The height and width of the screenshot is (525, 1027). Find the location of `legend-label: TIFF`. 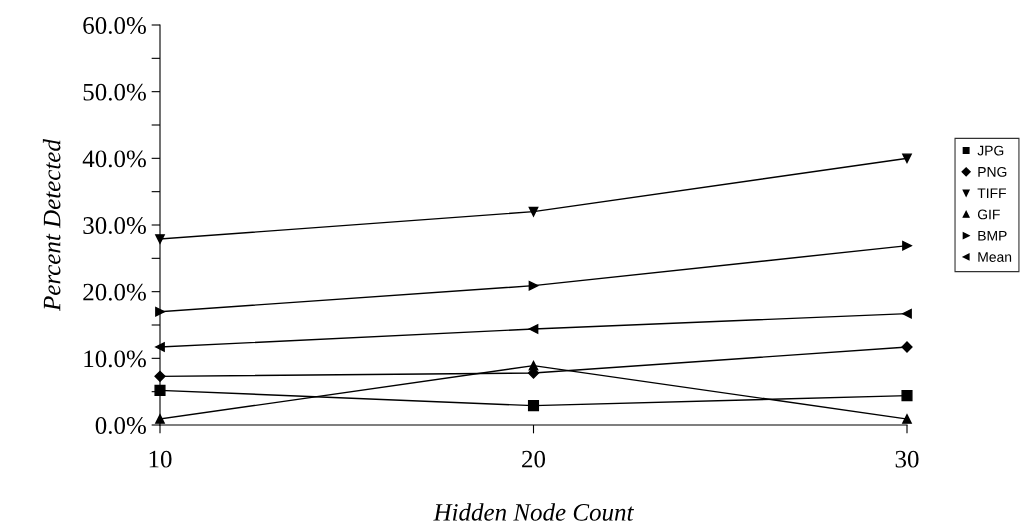

legend-label: TIFF is located at coordinates (992, 193).